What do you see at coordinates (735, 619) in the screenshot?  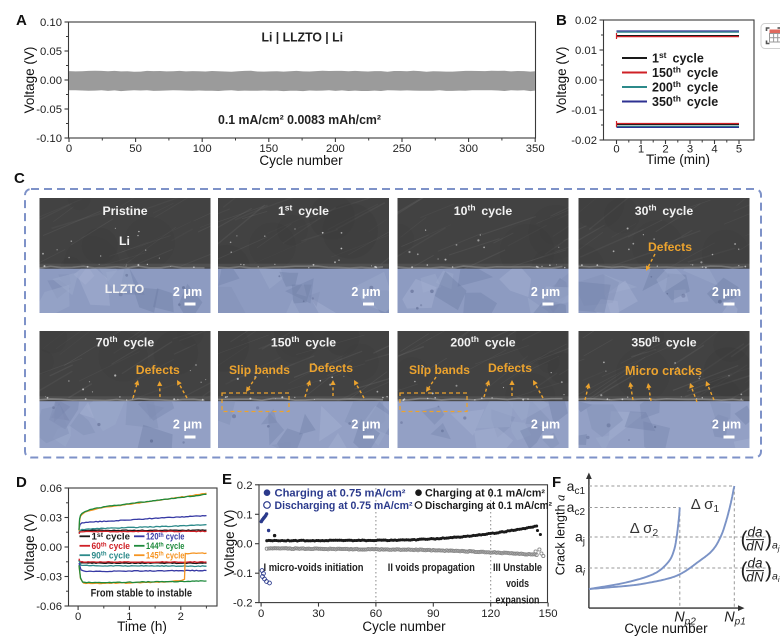 I see `svg-text: Np1` at bounding box center [735, 619].